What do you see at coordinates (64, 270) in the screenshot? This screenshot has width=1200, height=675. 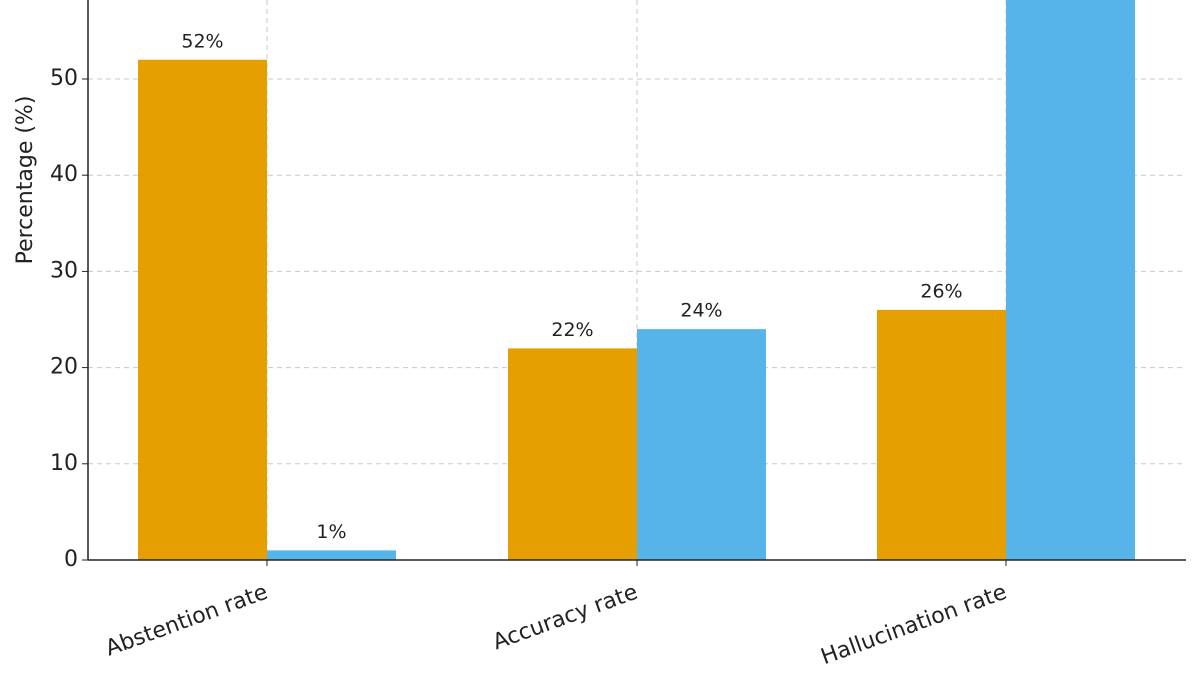 I see `y-tick-label: 30` at bounding box center [64, 270].